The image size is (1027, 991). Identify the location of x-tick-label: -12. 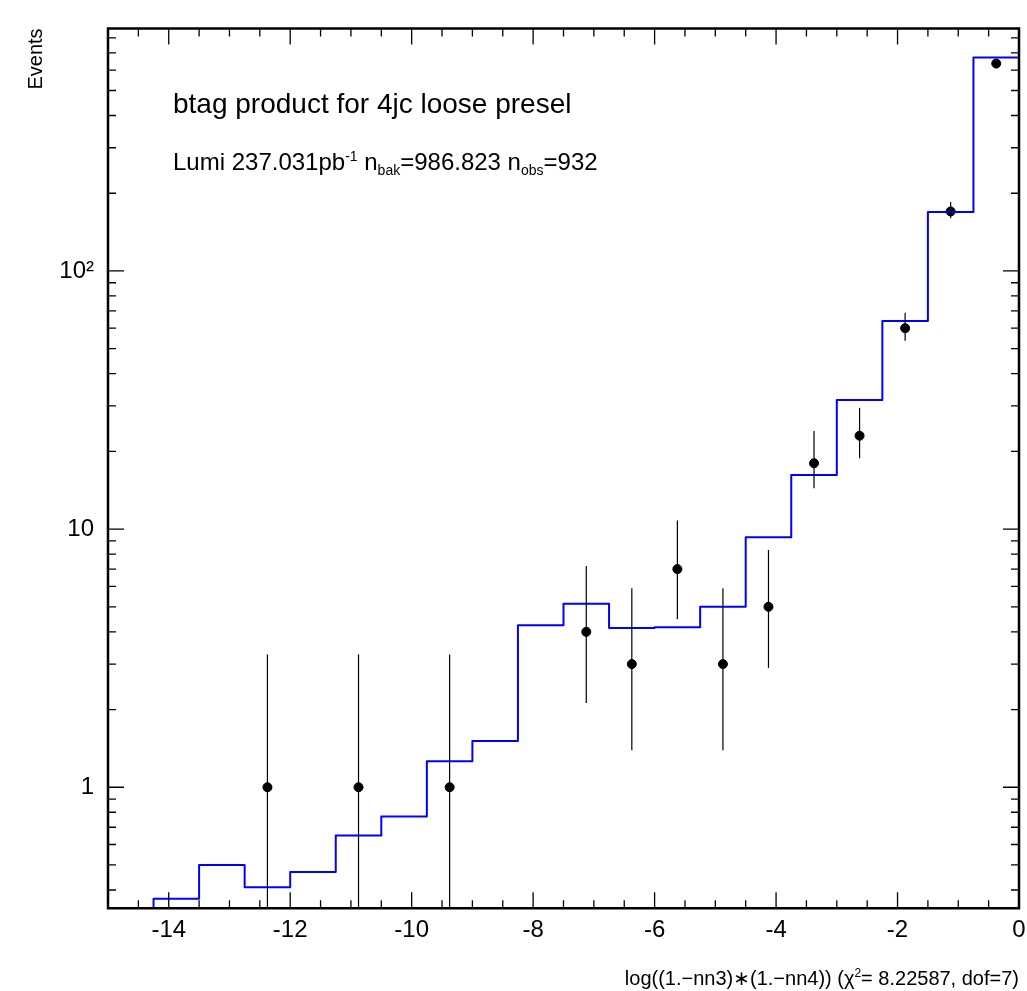
(290, 929).